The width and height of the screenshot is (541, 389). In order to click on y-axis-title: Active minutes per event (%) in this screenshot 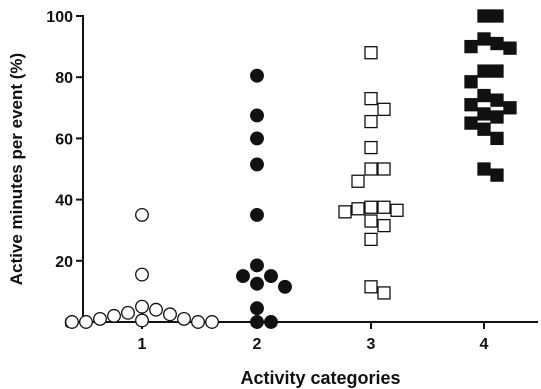, I will do `click(16, 169)`.